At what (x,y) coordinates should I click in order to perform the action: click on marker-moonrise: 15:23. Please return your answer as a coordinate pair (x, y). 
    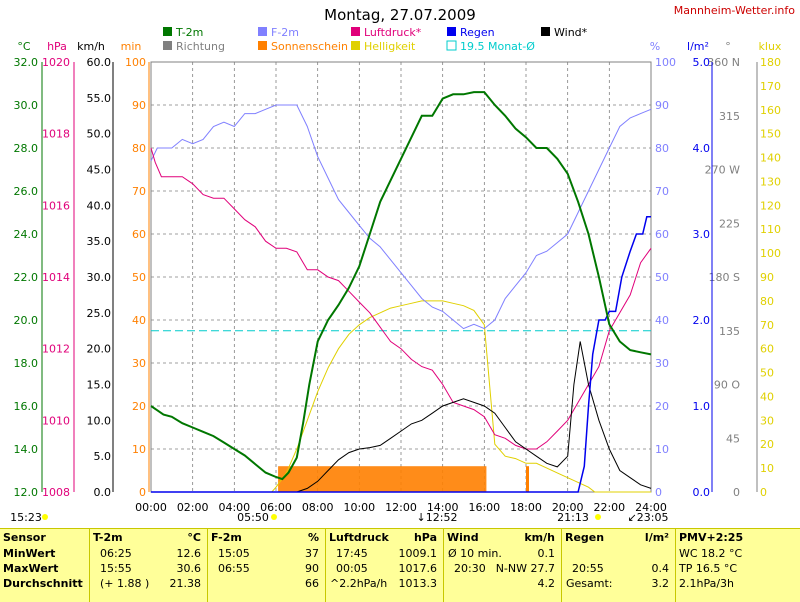
    Looking at the image, I should click on (26, 517).